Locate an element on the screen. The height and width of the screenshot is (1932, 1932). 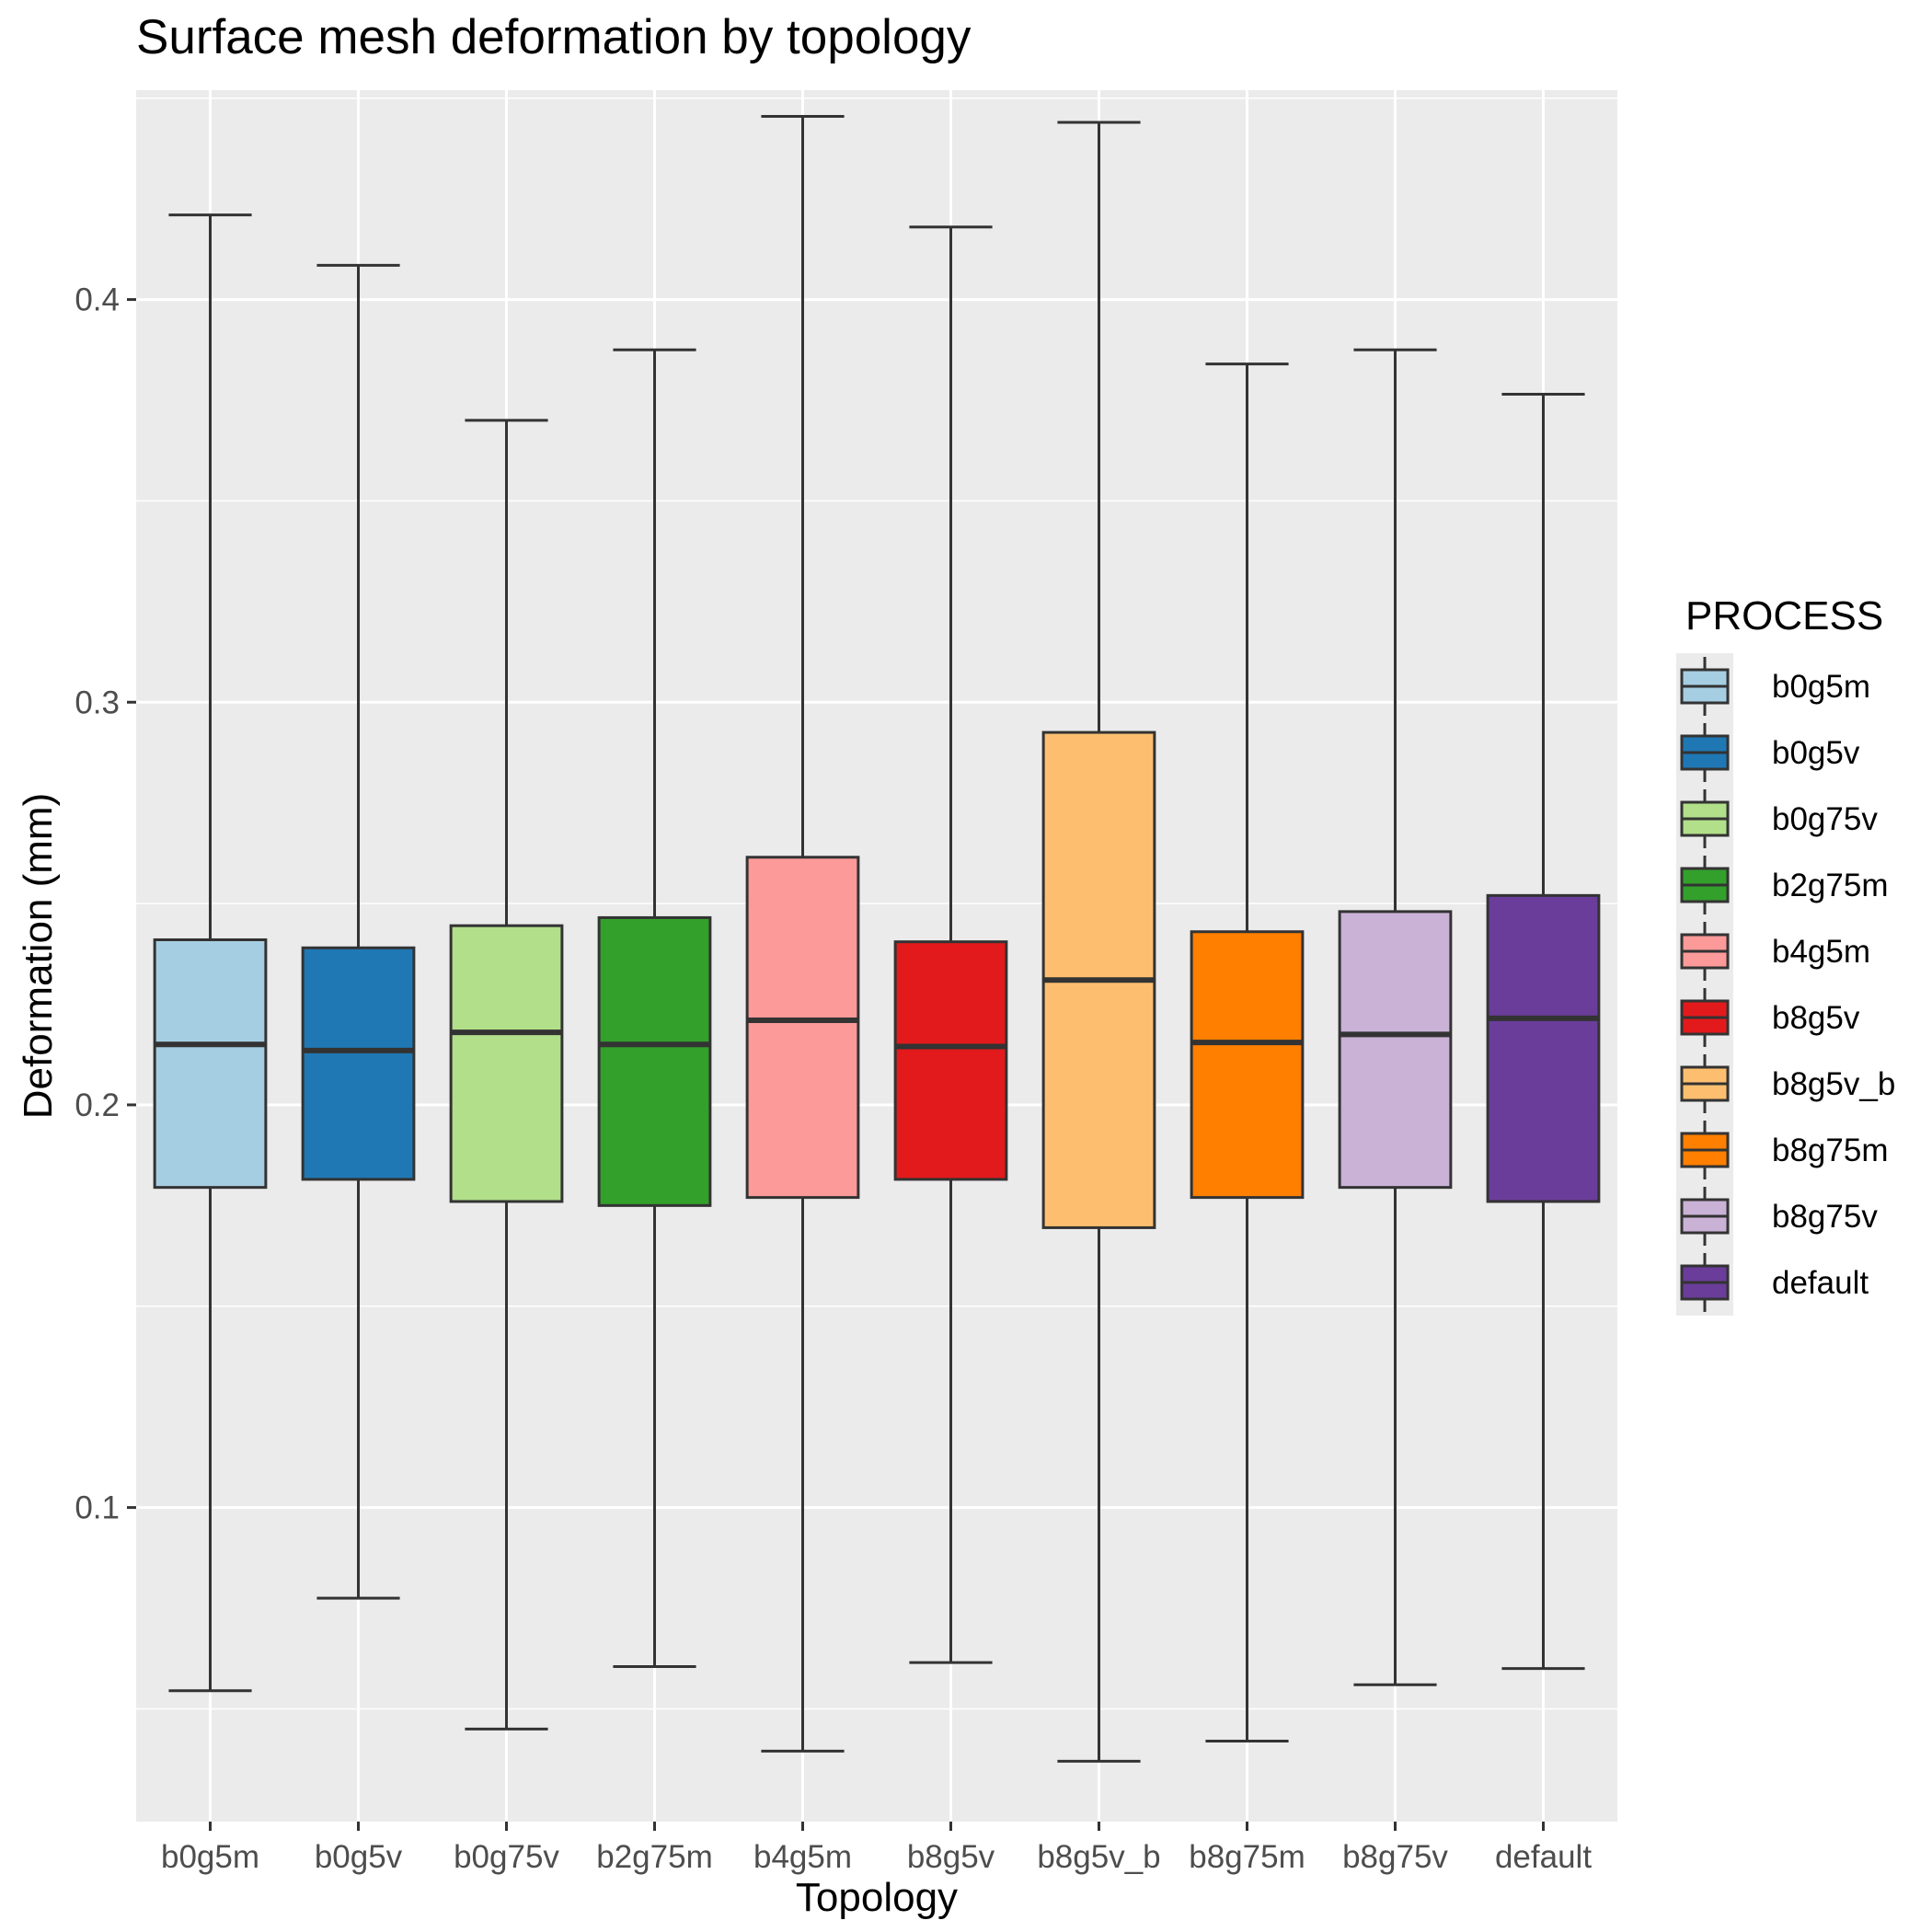
box-b8g5v_b is located at coordinates (1098, 942).